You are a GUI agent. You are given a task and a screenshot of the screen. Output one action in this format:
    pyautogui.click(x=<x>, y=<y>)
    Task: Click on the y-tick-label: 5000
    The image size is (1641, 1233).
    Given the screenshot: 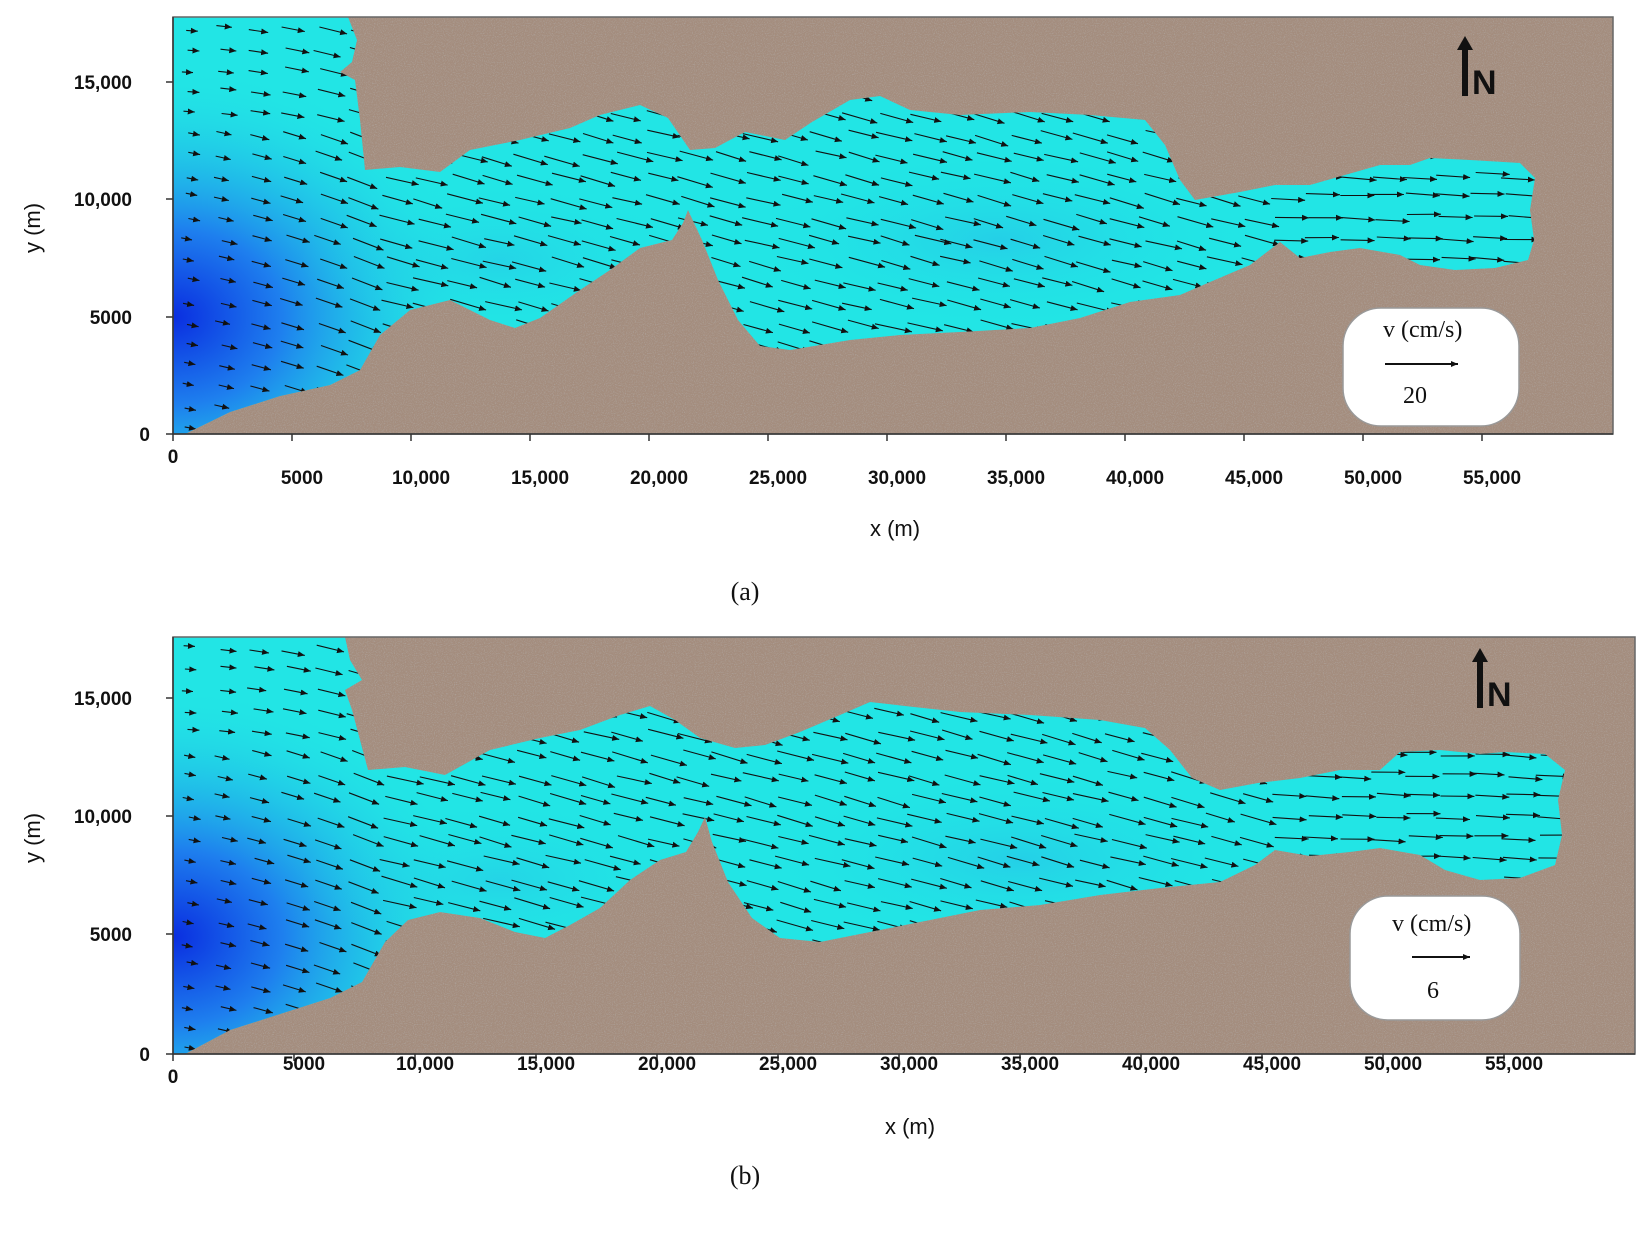 What is the action you would take?
    pyautogui.click(x=111, y=318)
    